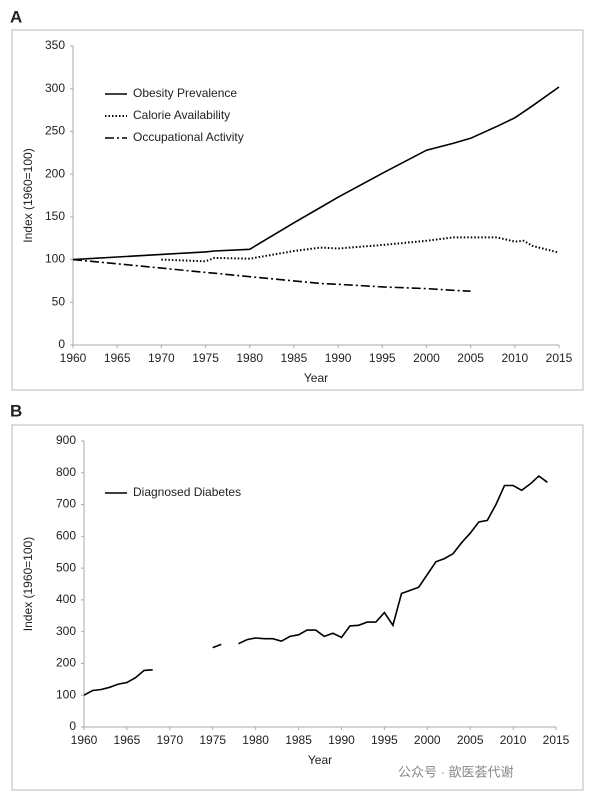  Describe the element at coordinates (55, 131) in the screenshot. I see `y-tick-label: 250` at that location.